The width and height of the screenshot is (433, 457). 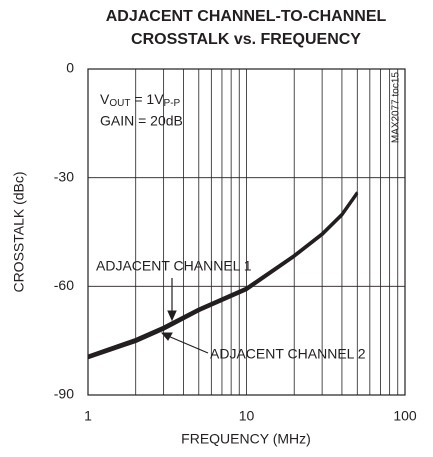 I want to click on text: V, so click(x=105, y=99).